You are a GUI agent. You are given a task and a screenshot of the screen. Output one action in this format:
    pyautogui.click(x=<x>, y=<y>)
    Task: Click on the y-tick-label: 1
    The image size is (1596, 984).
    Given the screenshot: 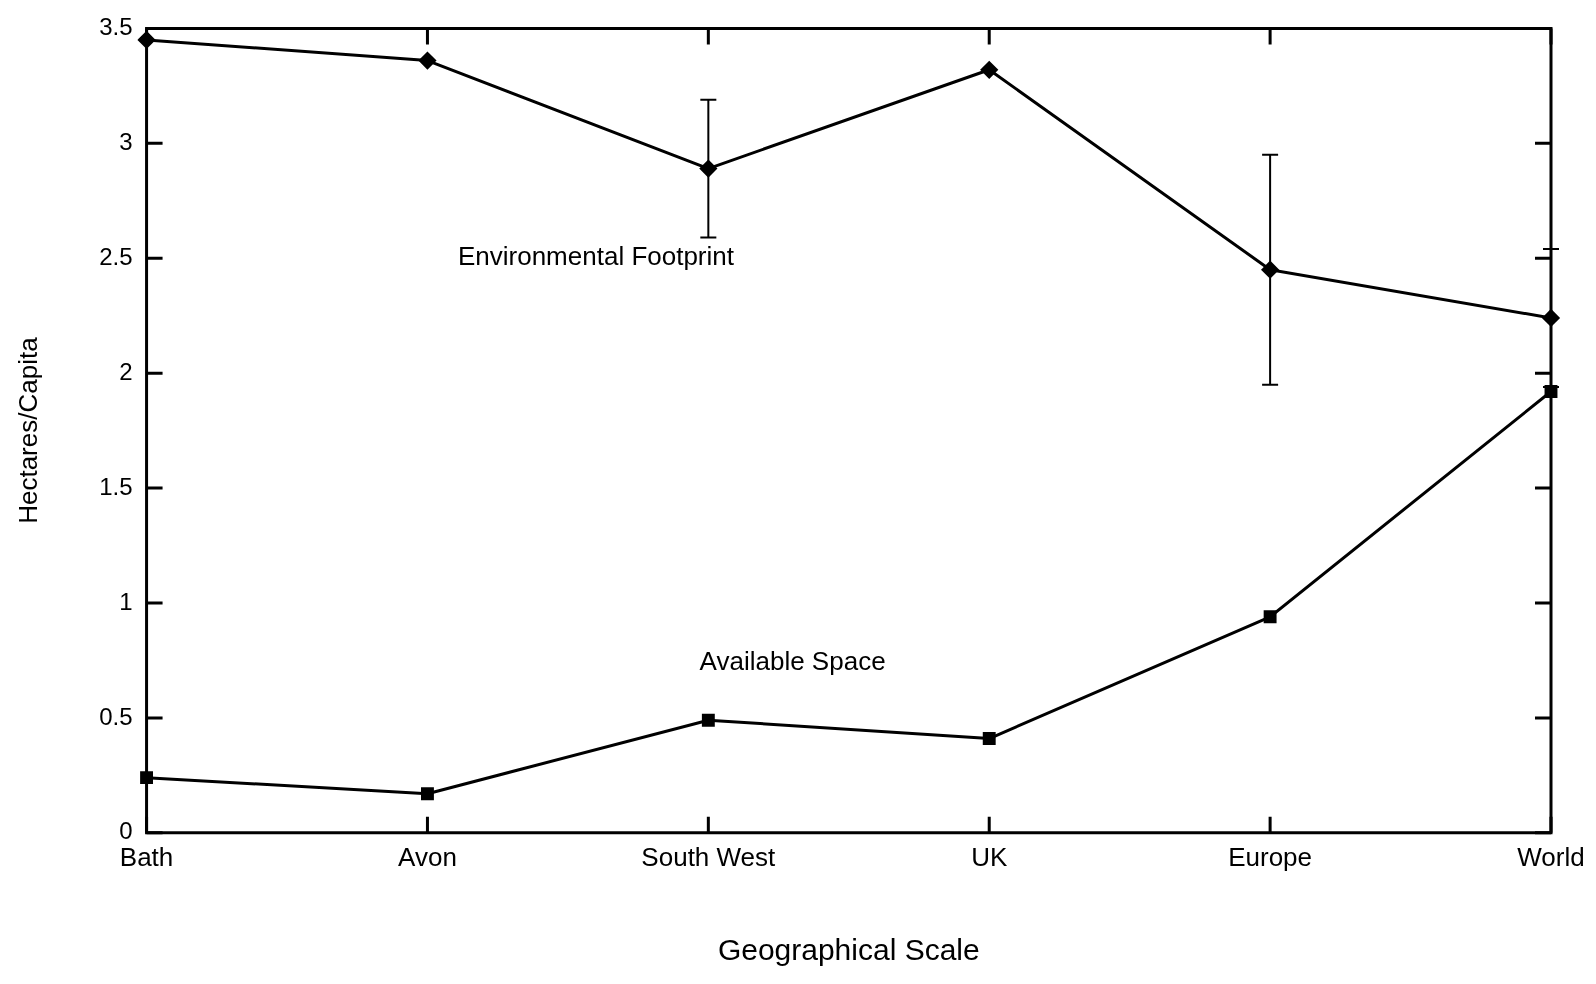 What is the action you would take?
    pyautogui.click(x=126, y=601)
    